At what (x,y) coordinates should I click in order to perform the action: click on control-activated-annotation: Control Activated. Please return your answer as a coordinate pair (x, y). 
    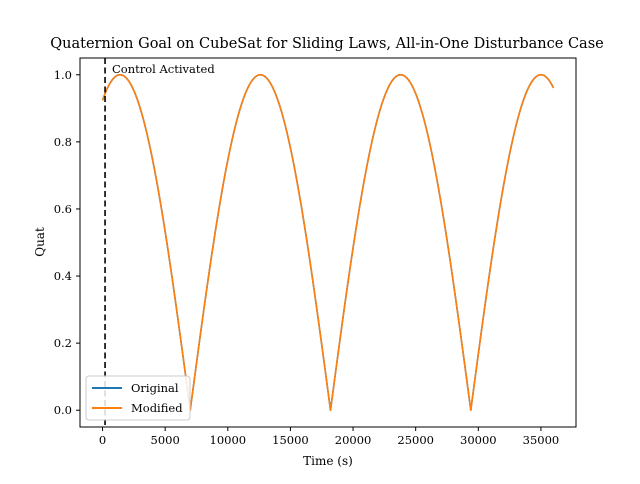
    Looking at the image, I should click on (163, 69).